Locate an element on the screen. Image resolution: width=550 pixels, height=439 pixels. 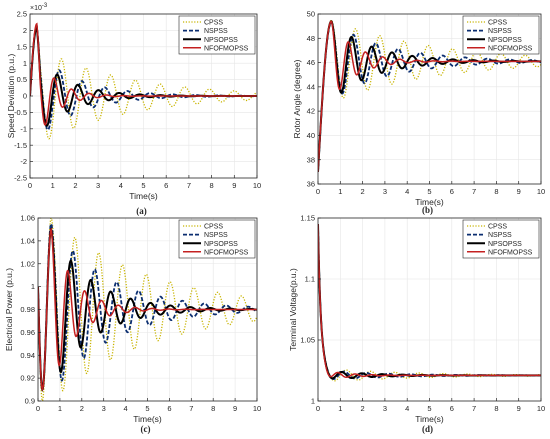
y-tick-label: 0.94 is located at coordinates (27, 355).